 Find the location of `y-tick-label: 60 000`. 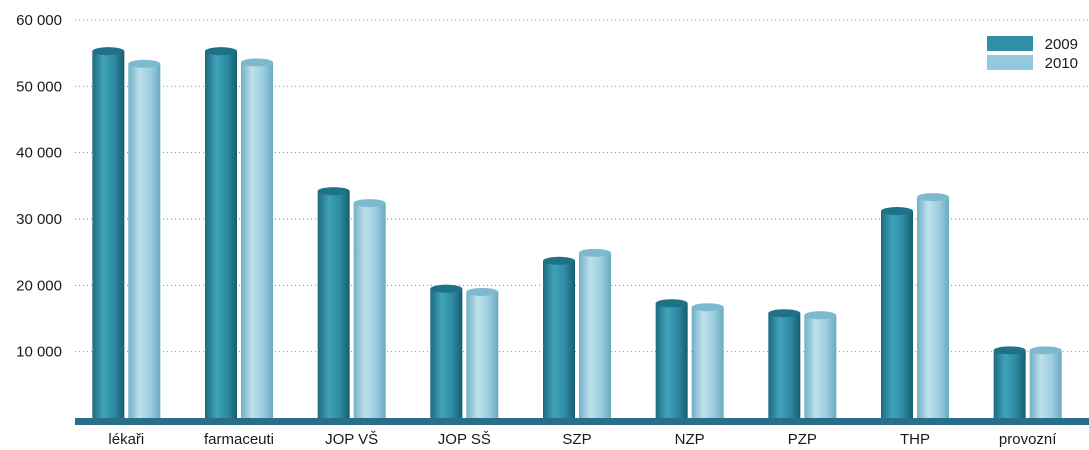

y-tick-label: 60 000 is located at coordinates (39, 20).